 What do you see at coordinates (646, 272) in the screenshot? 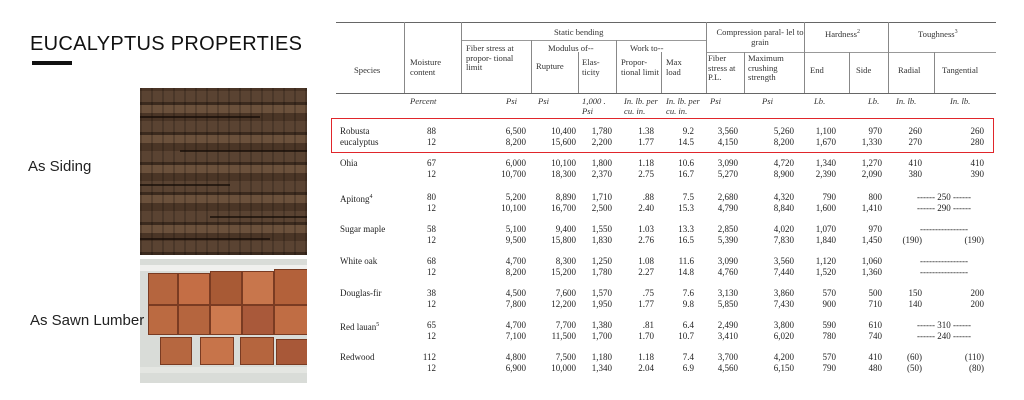
I see `table-cell: 2.27` at bounding box center [646, 272].